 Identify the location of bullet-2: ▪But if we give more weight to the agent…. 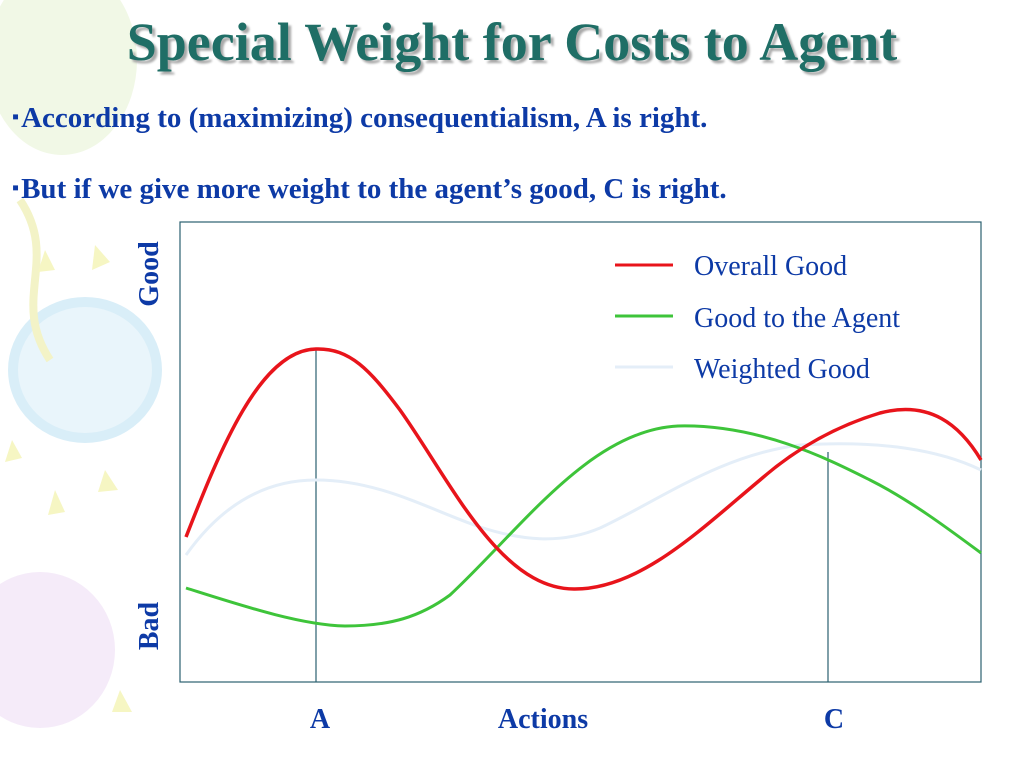
(369, 190).